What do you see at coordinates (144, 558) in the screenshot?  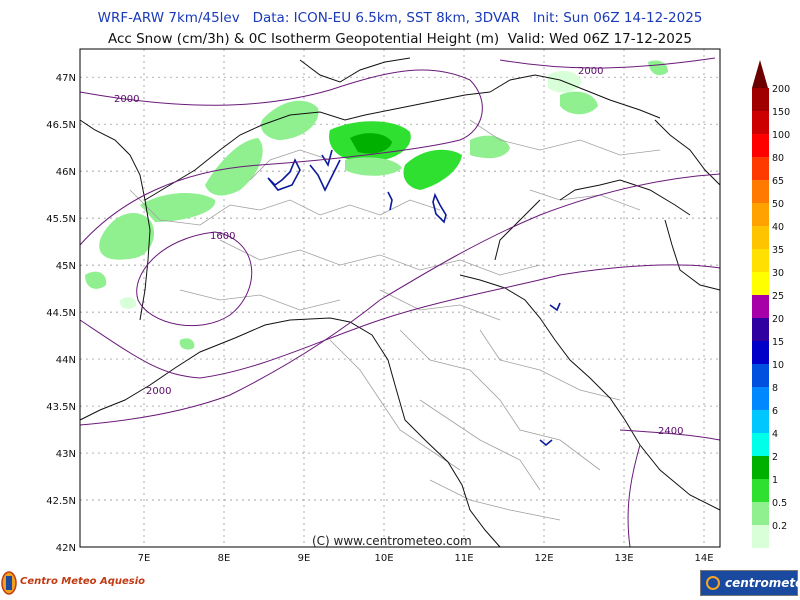 I see `longitude-label: 7E` at bounding box center [144, 558].